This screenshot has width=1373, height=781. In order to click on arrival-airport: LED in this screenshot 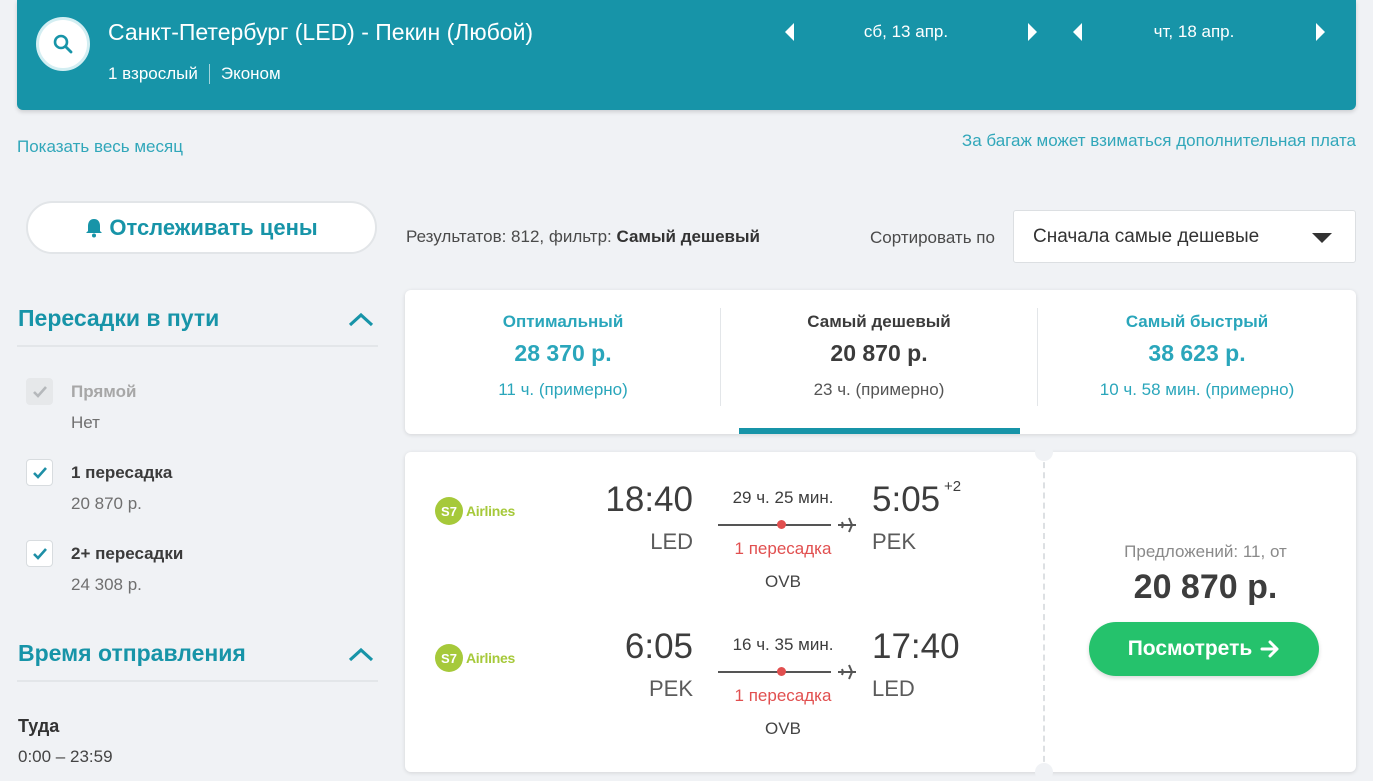, I will do `click(893, 688)`.